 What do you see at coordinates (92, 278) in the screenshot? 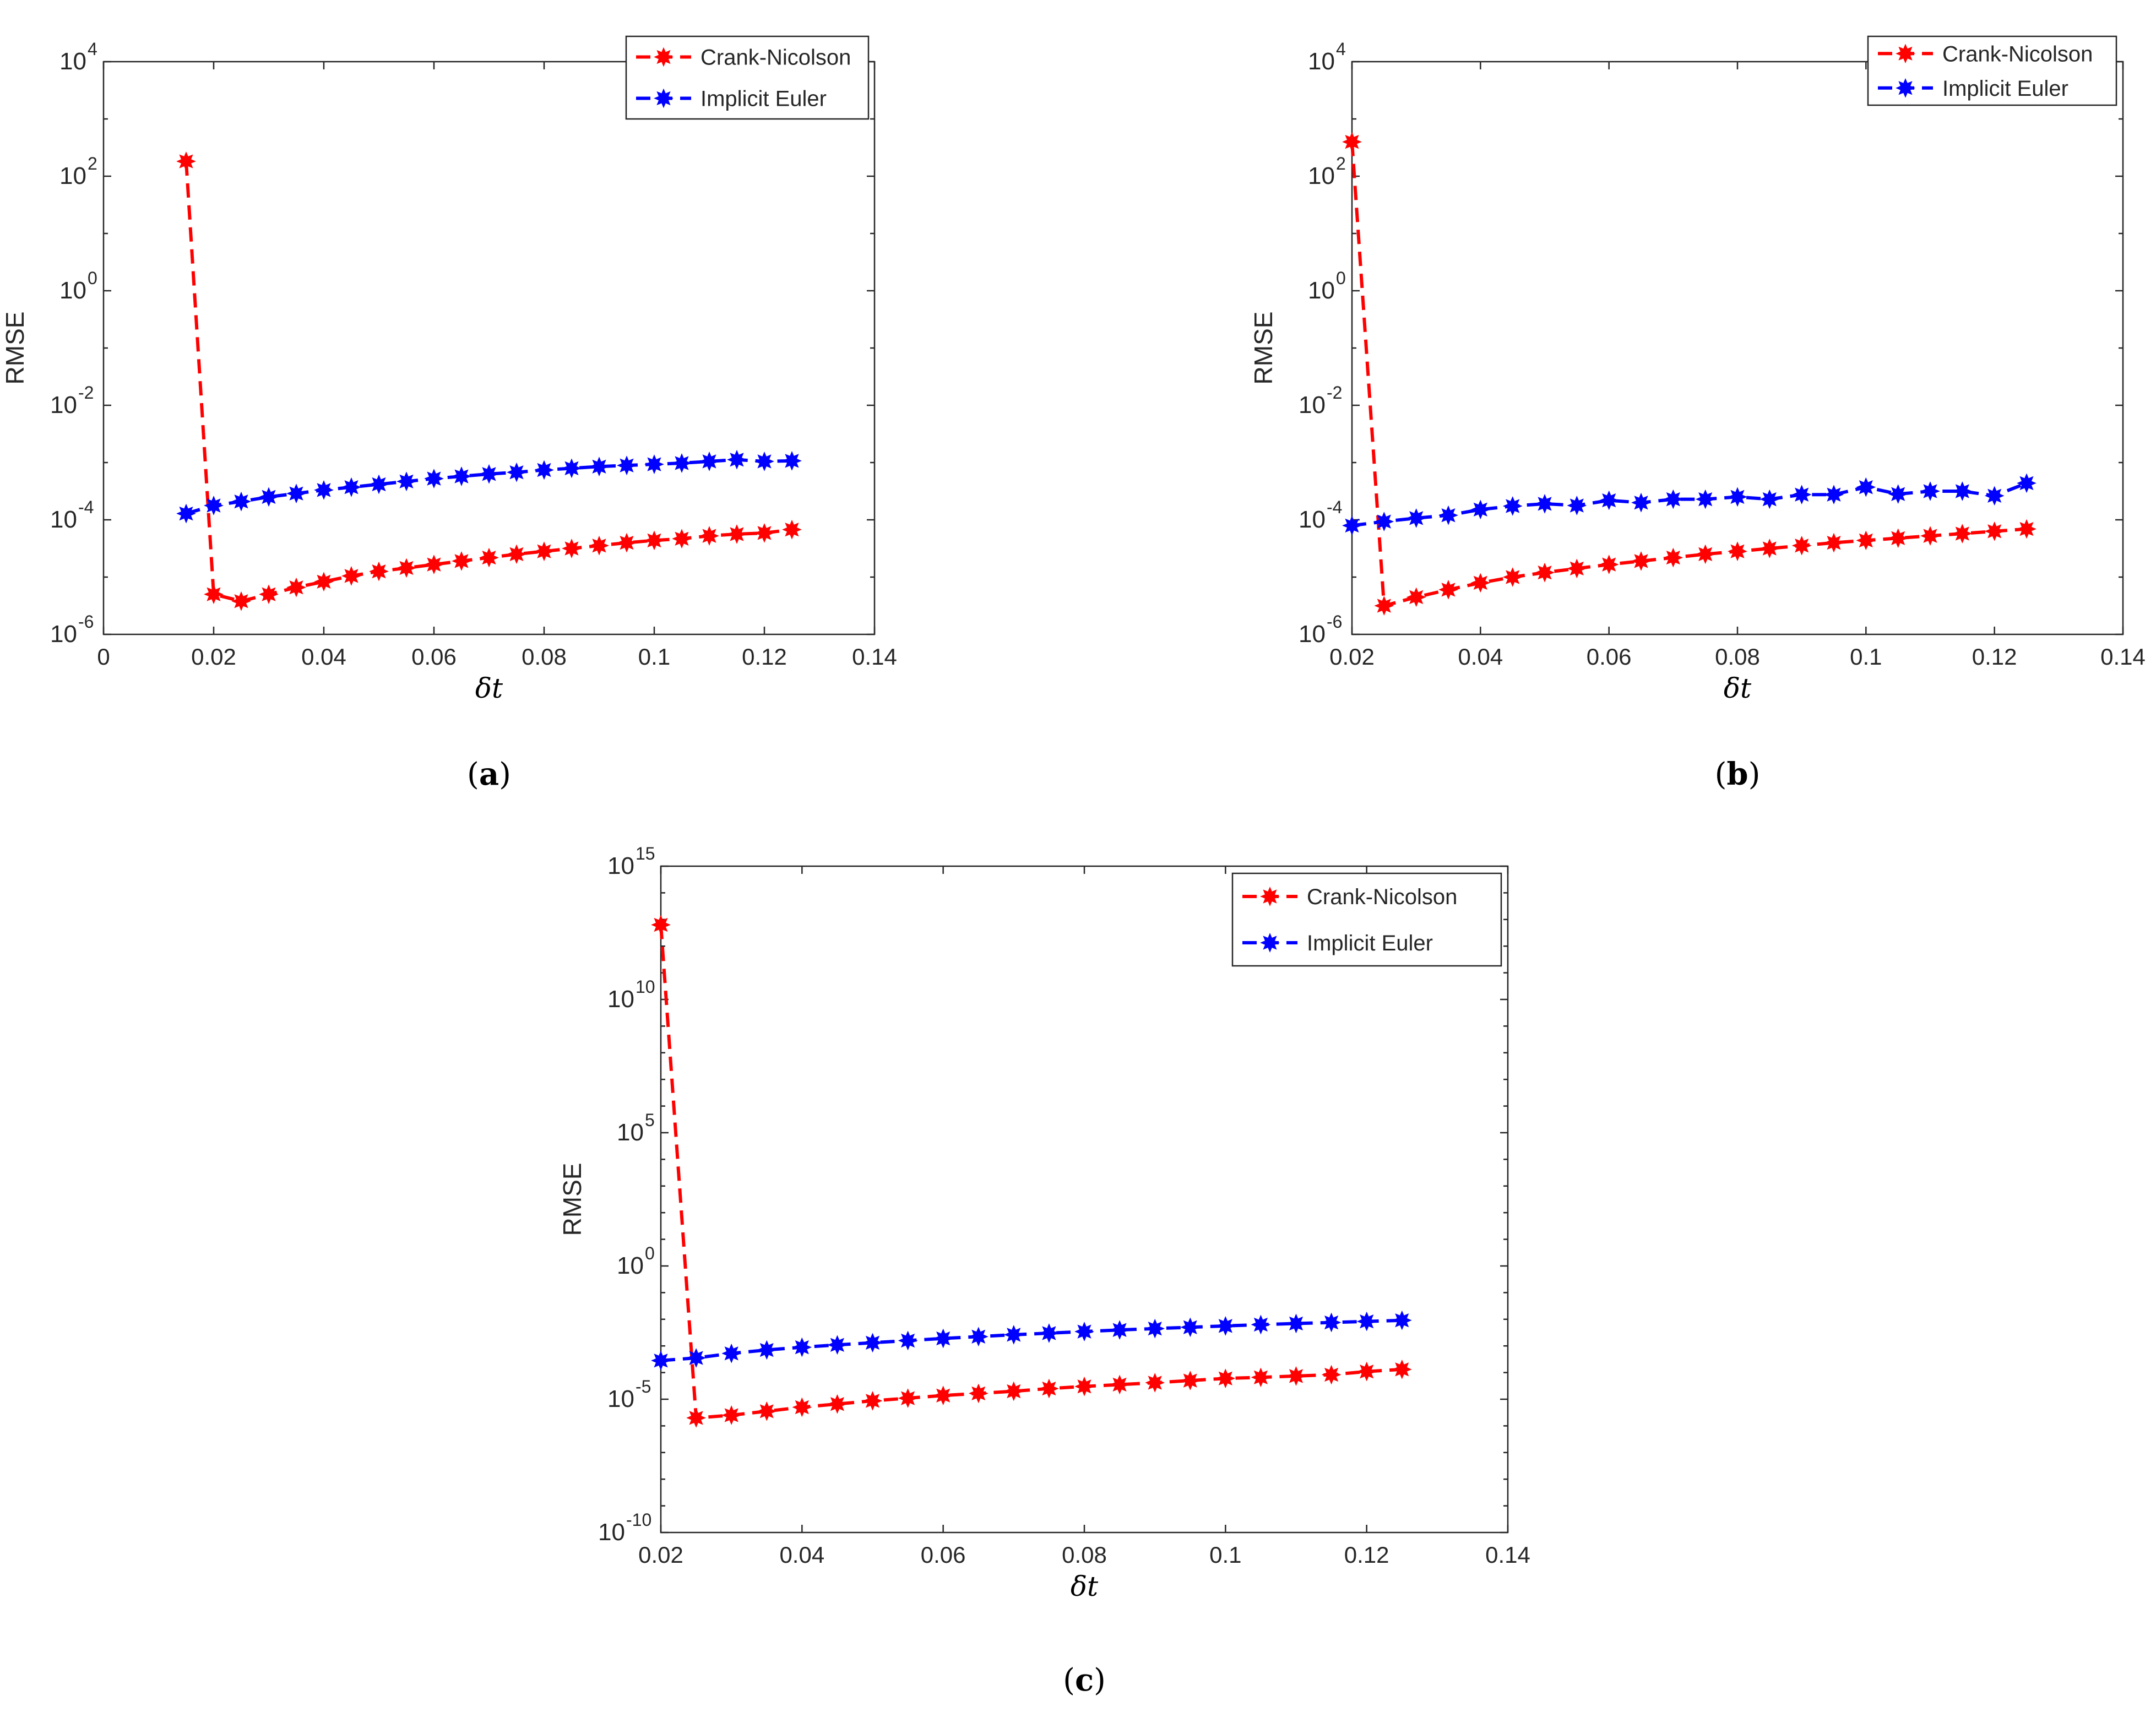
I see `y-tick-exponent: 0` at bounding box center [92, 278].